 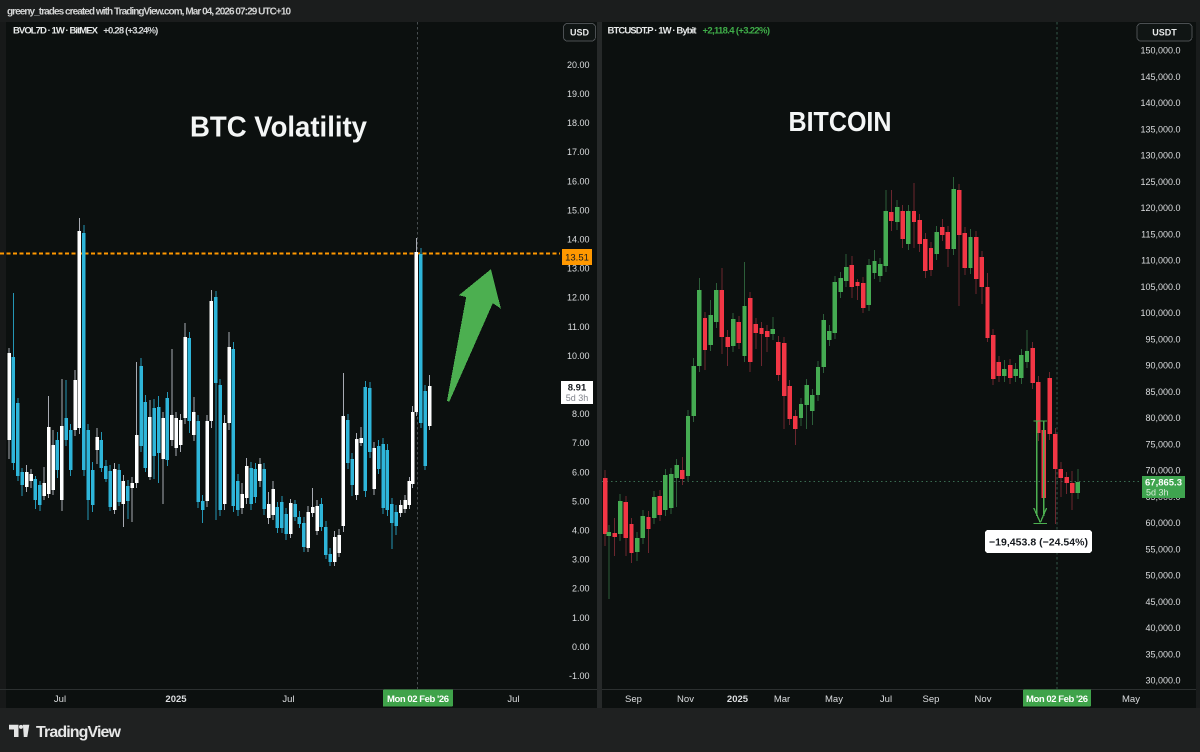 What do you see at coordinates (1160, 103) in the screenshot?
I see `svg-text: 140,000.0` at bounding box center [1160, 103].